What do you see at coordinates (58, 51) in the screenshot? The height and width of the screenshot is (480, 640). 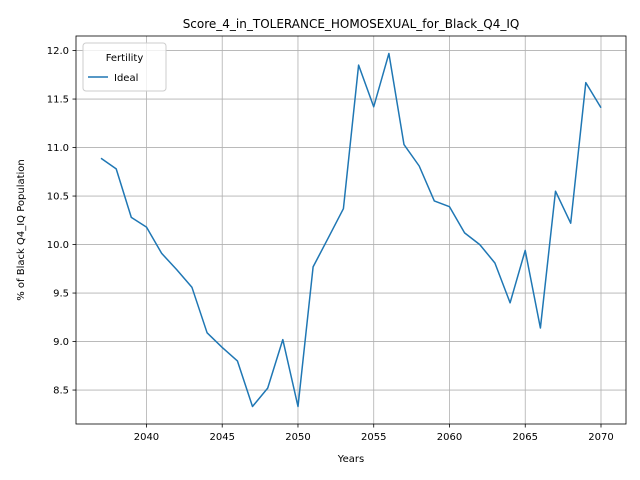 I see `y-tick-label: 12.0` at bounding box center [58, 51].